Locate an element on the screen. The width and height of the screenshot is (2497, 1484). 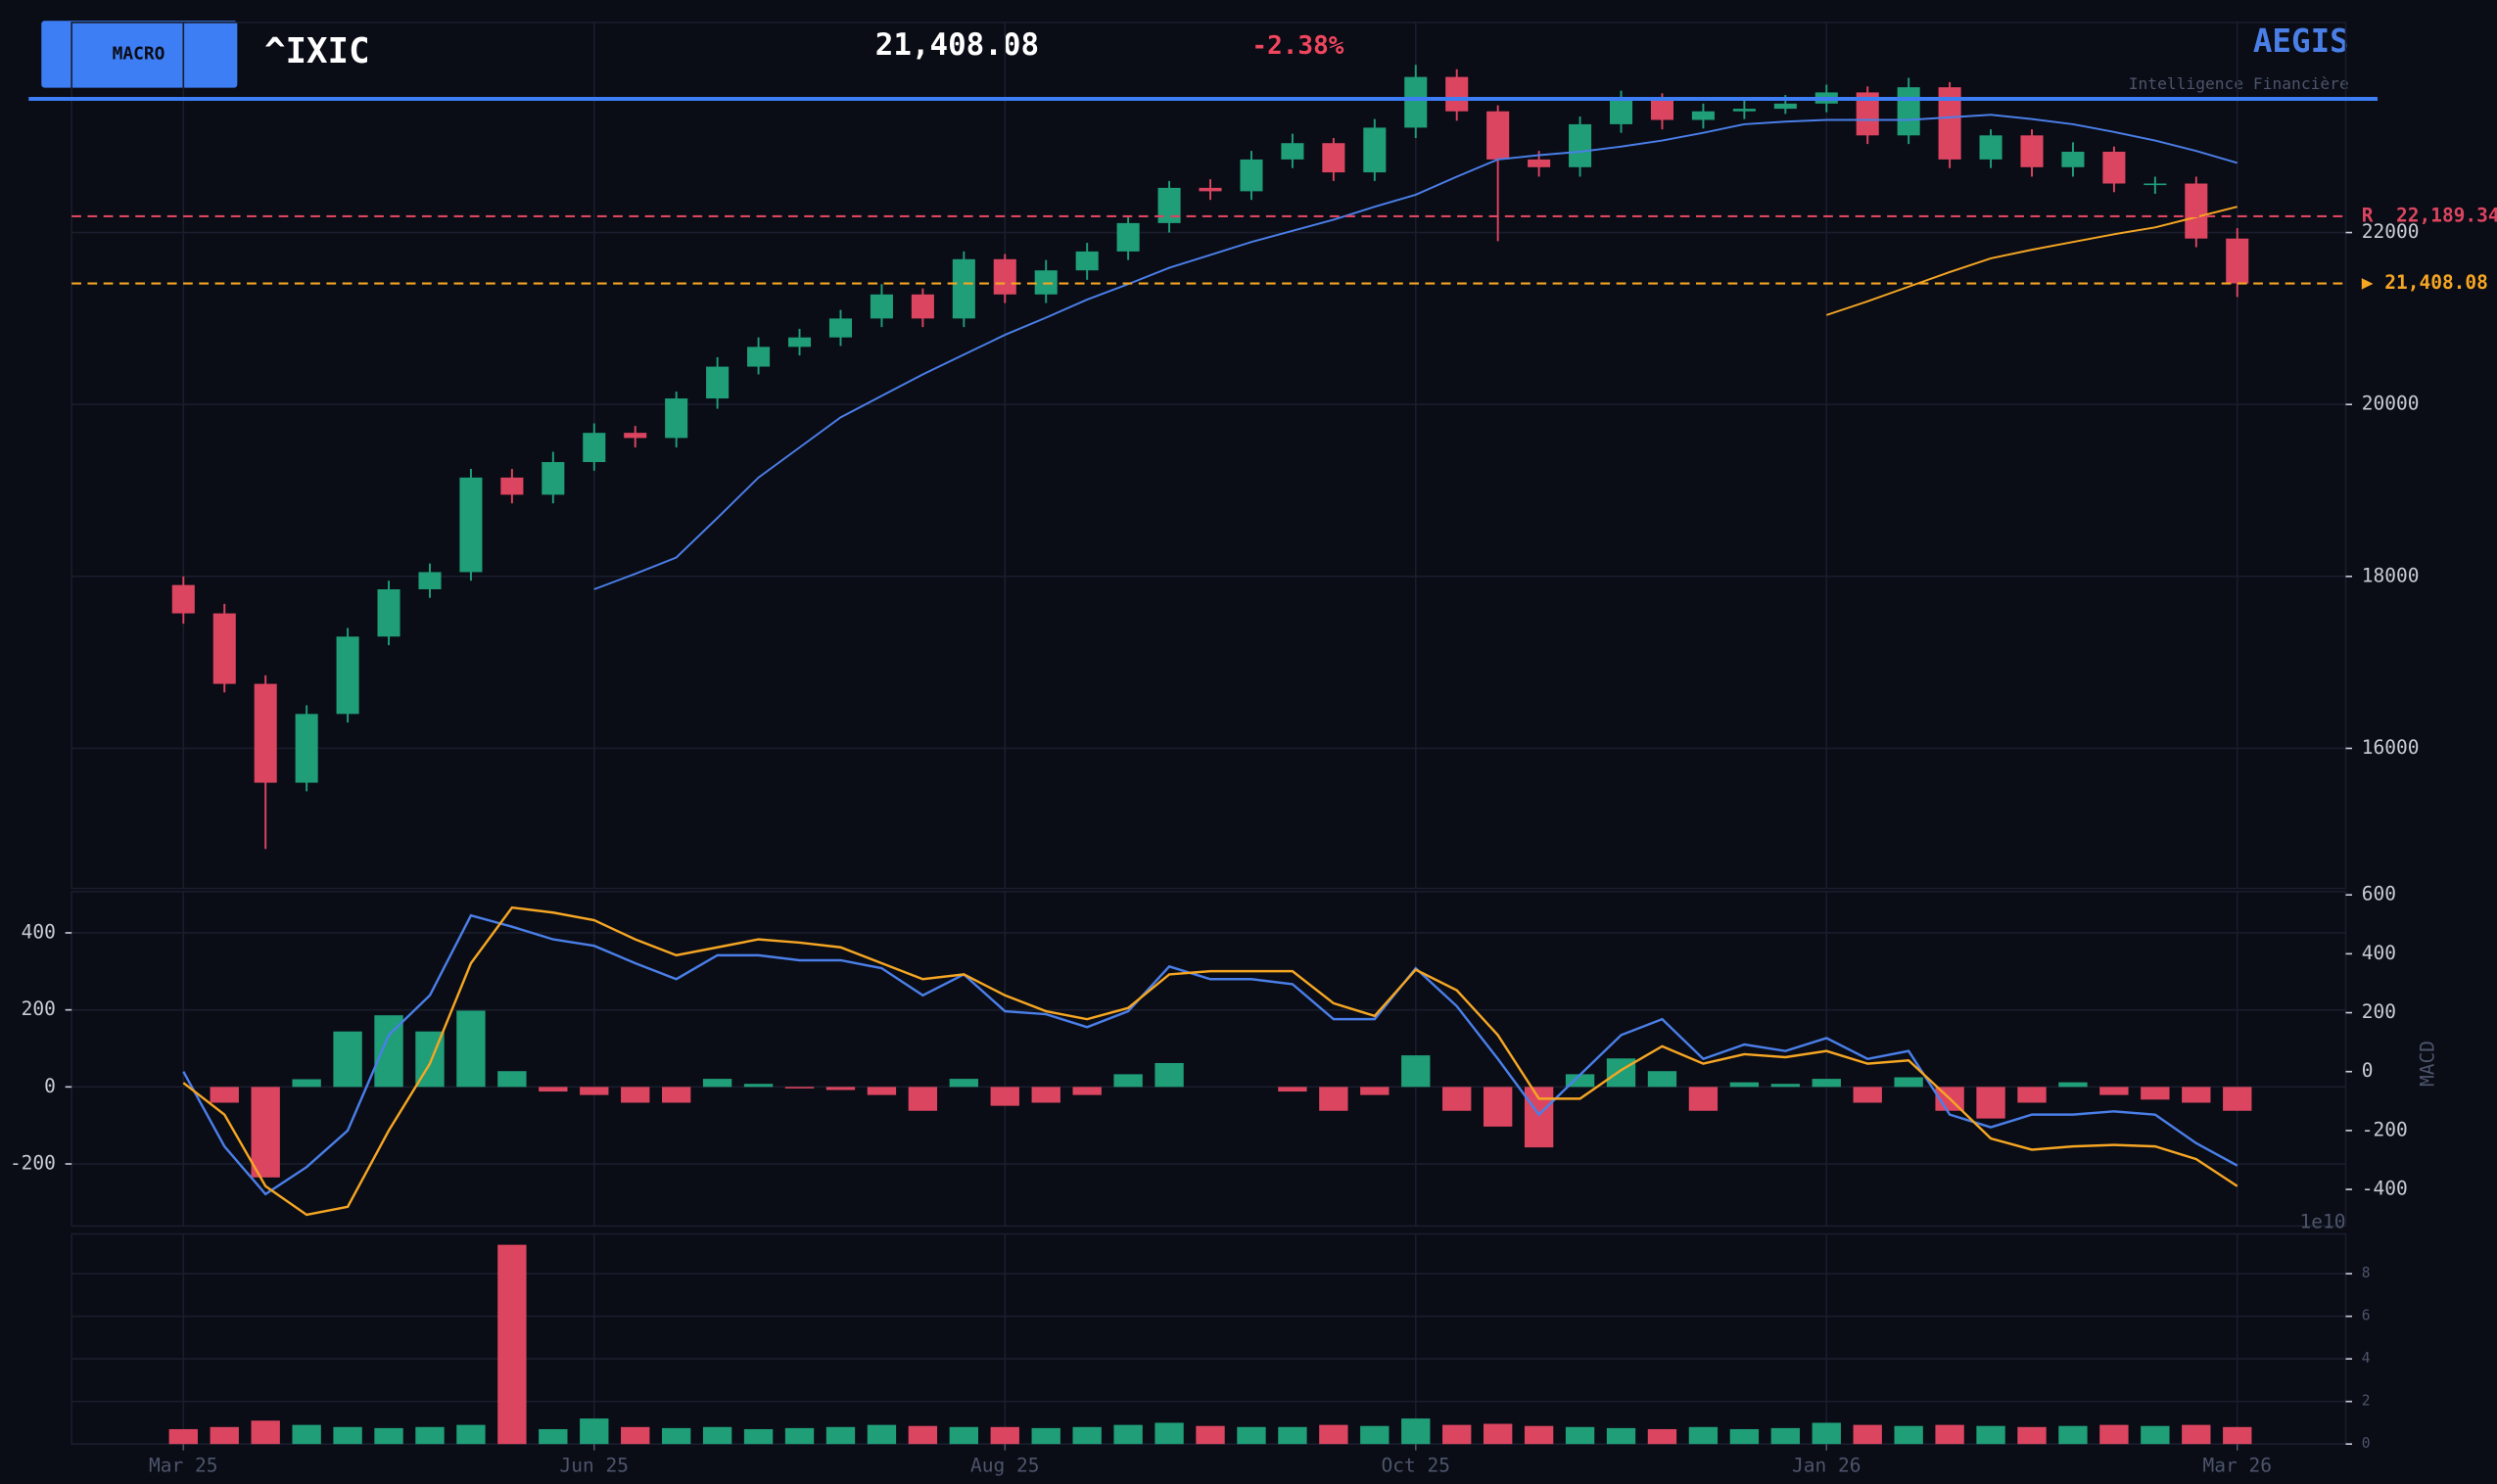
level-label: R 22,189.34 is located at coordinates (2430, 215).